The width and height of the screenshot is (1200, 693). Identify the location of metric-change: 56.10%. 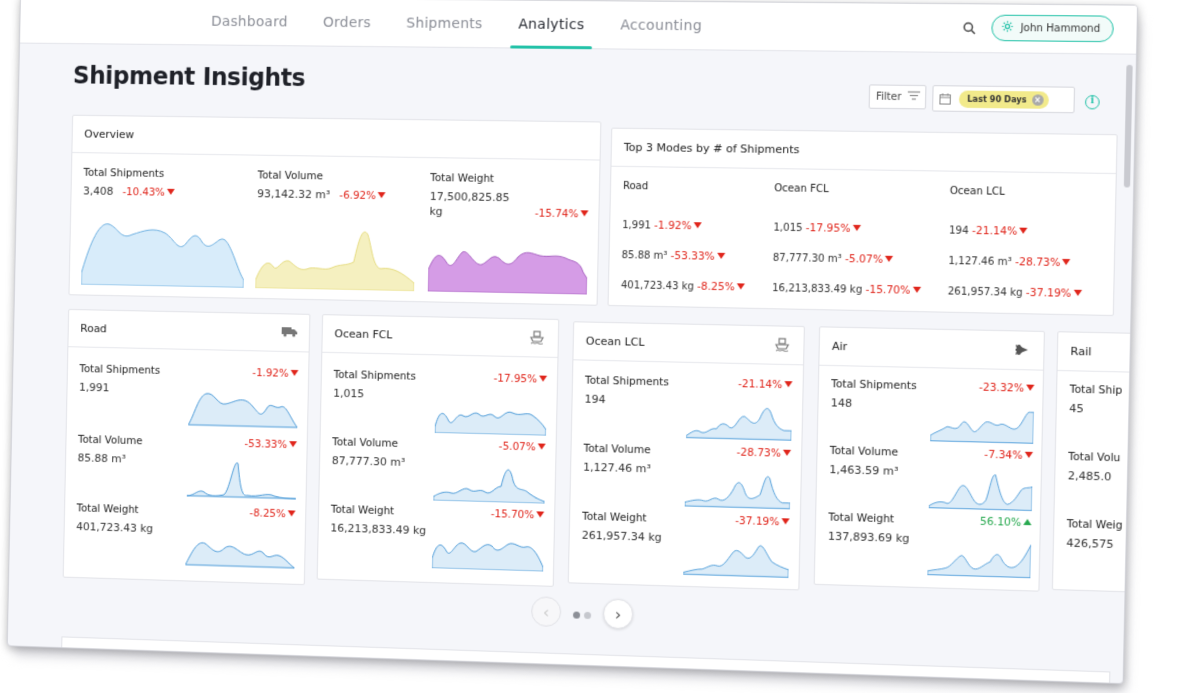
(1006, 523).